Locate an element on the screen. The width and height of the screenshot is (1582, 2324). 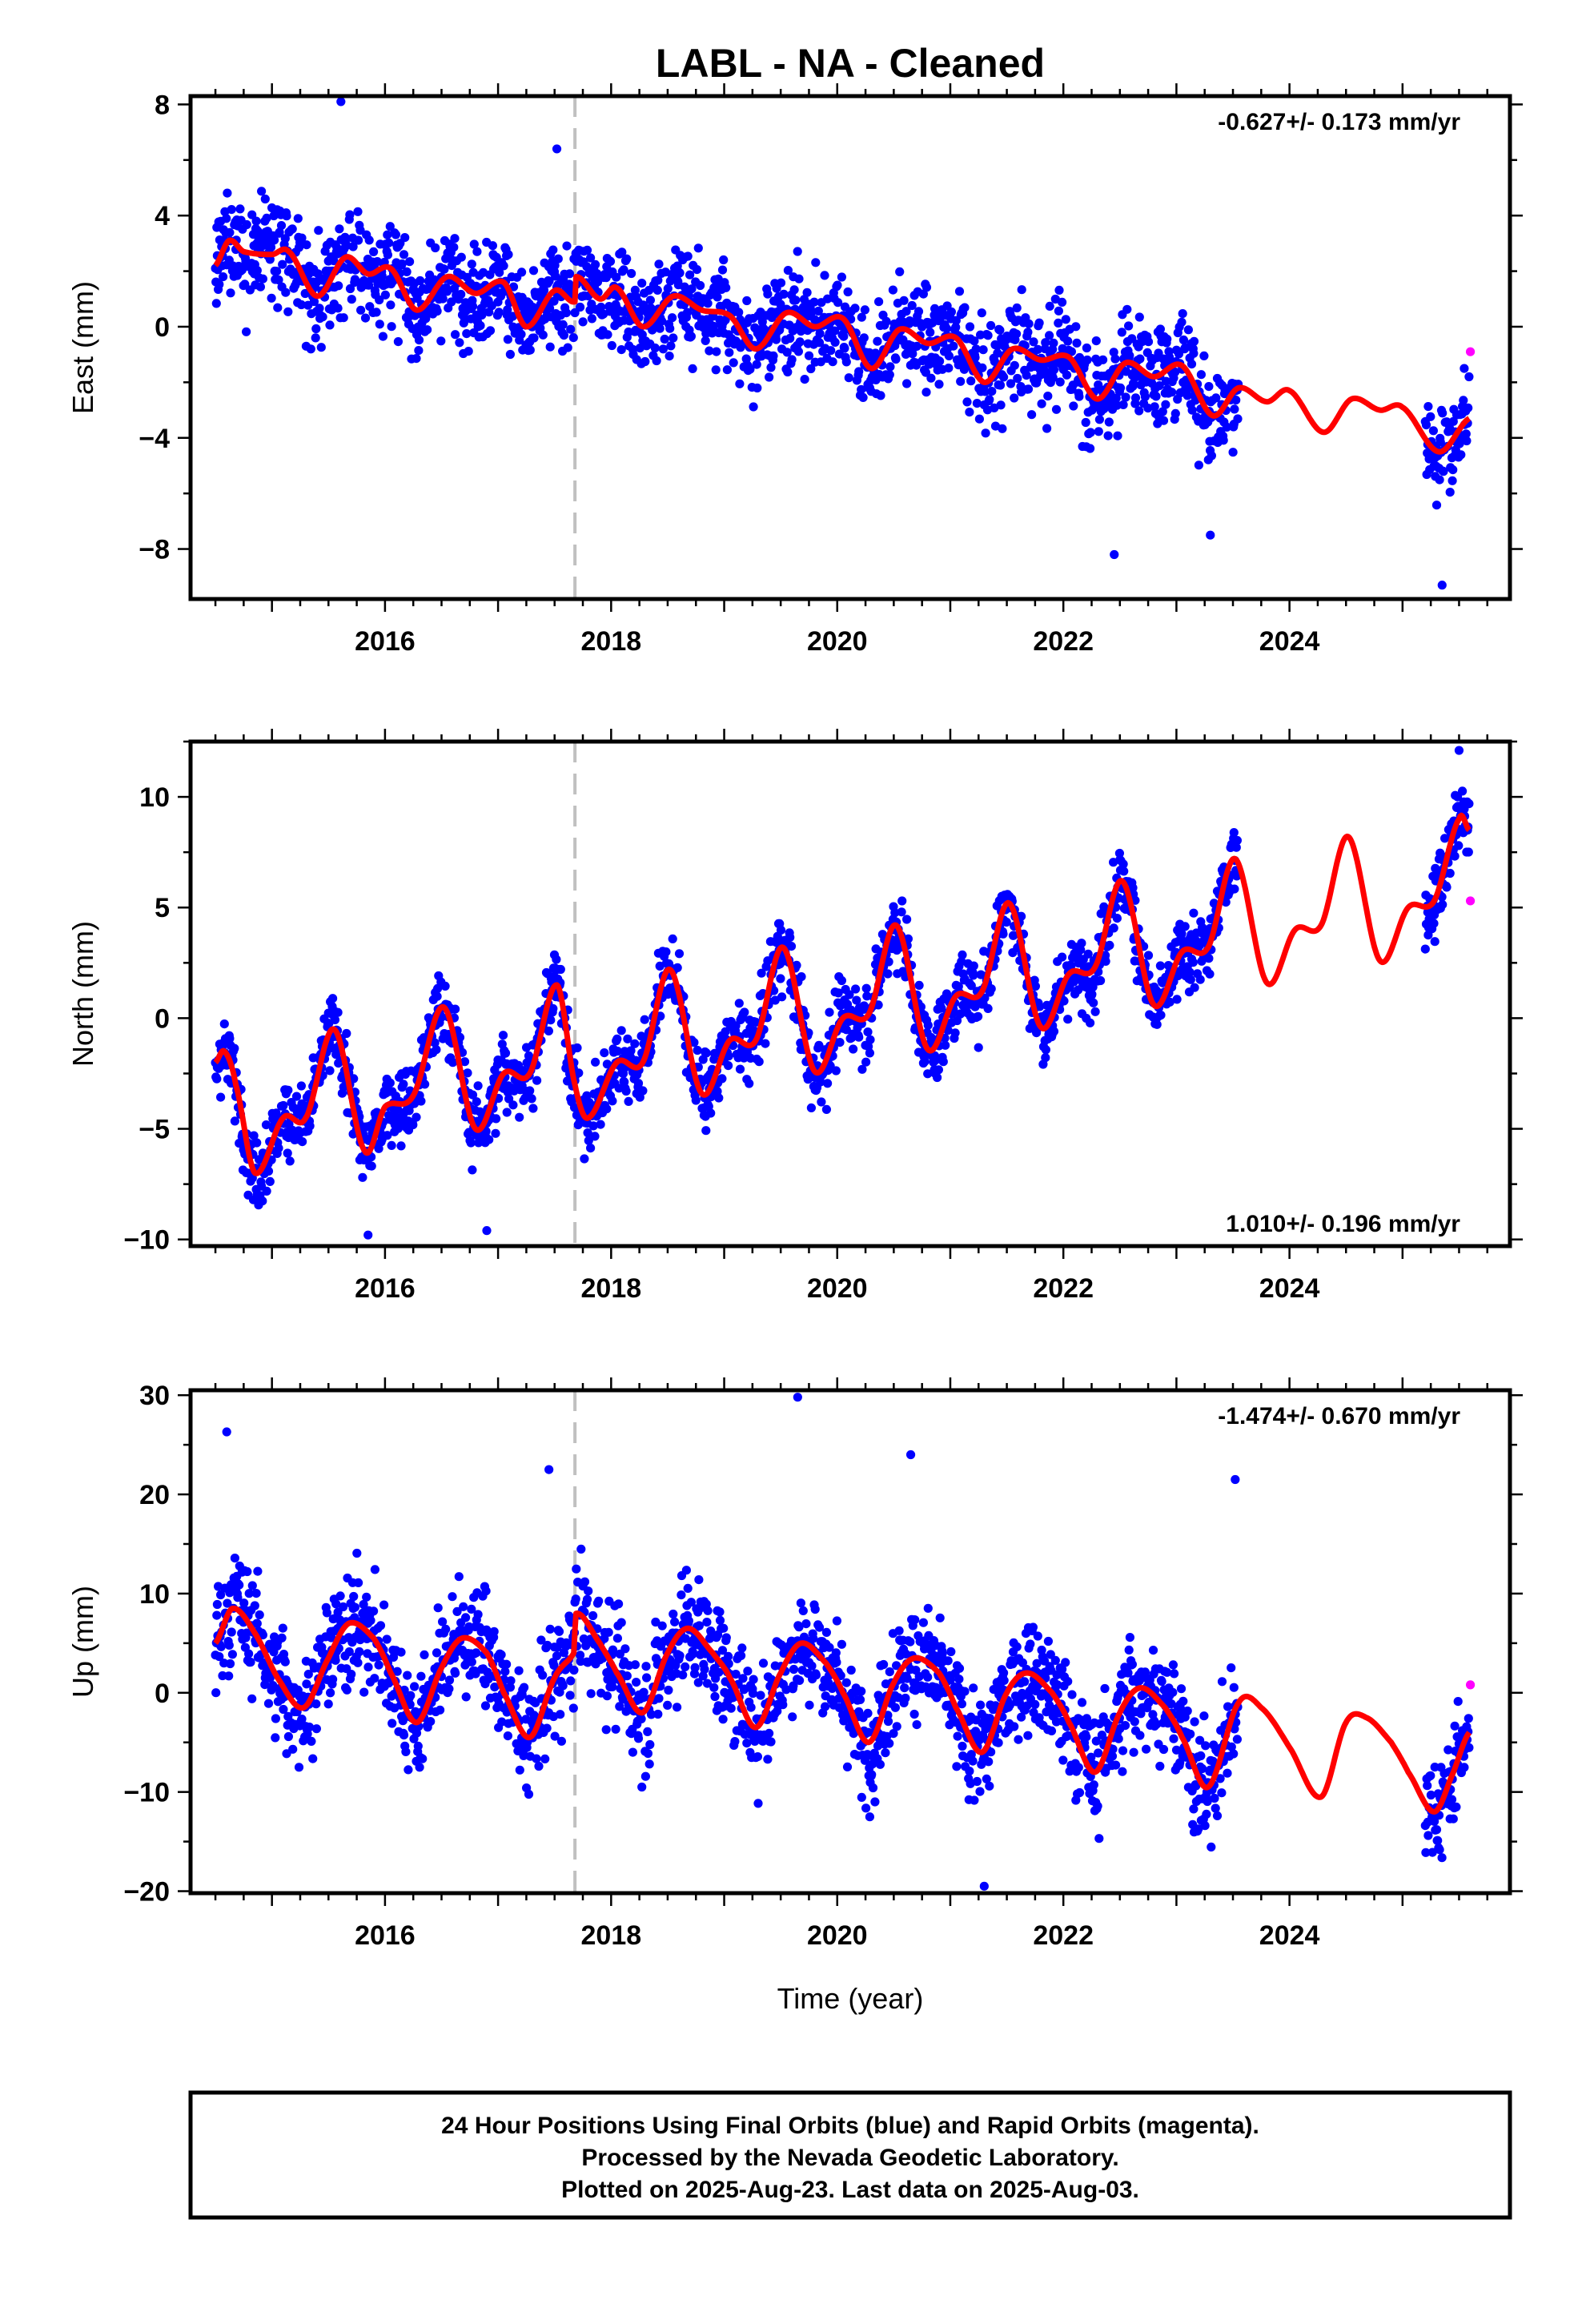
chart-title: LABL - NA - Cleaned is located at coordinates (850, 63).